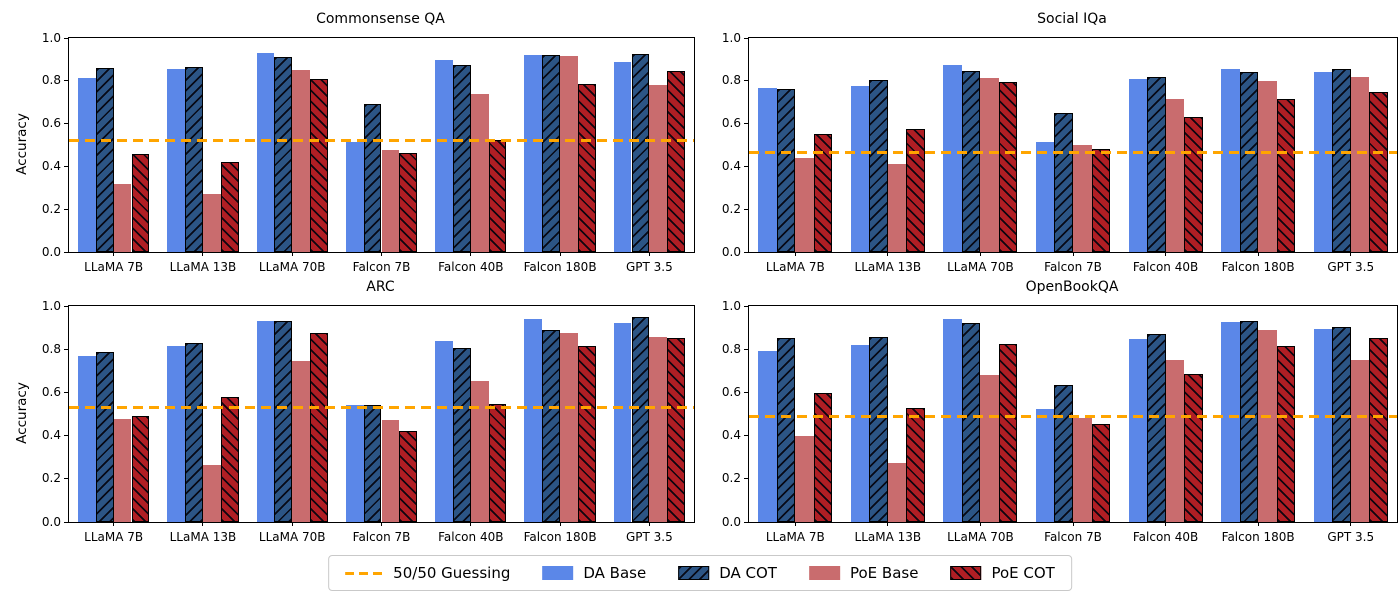  What do you see at coordinates (1072, 19) in the screenshot?
I see `chart-title: Social IQa` at bounding box center [1072, 19].